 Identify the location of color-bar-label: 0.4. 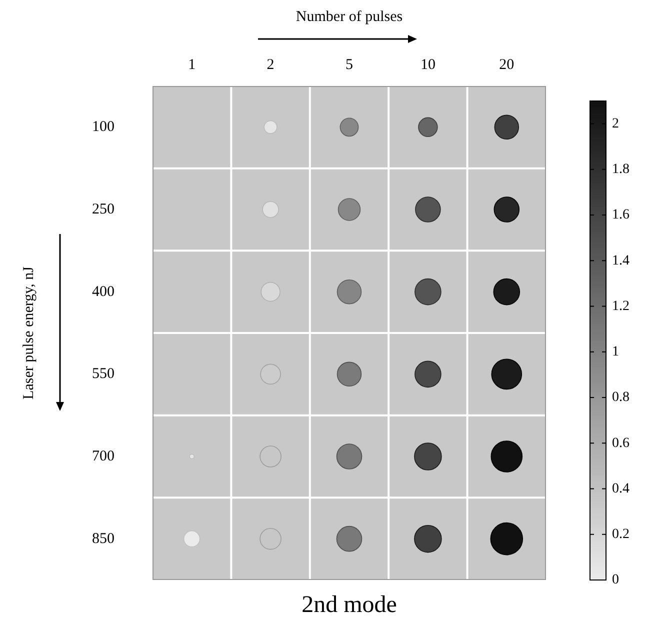
(621, 488).